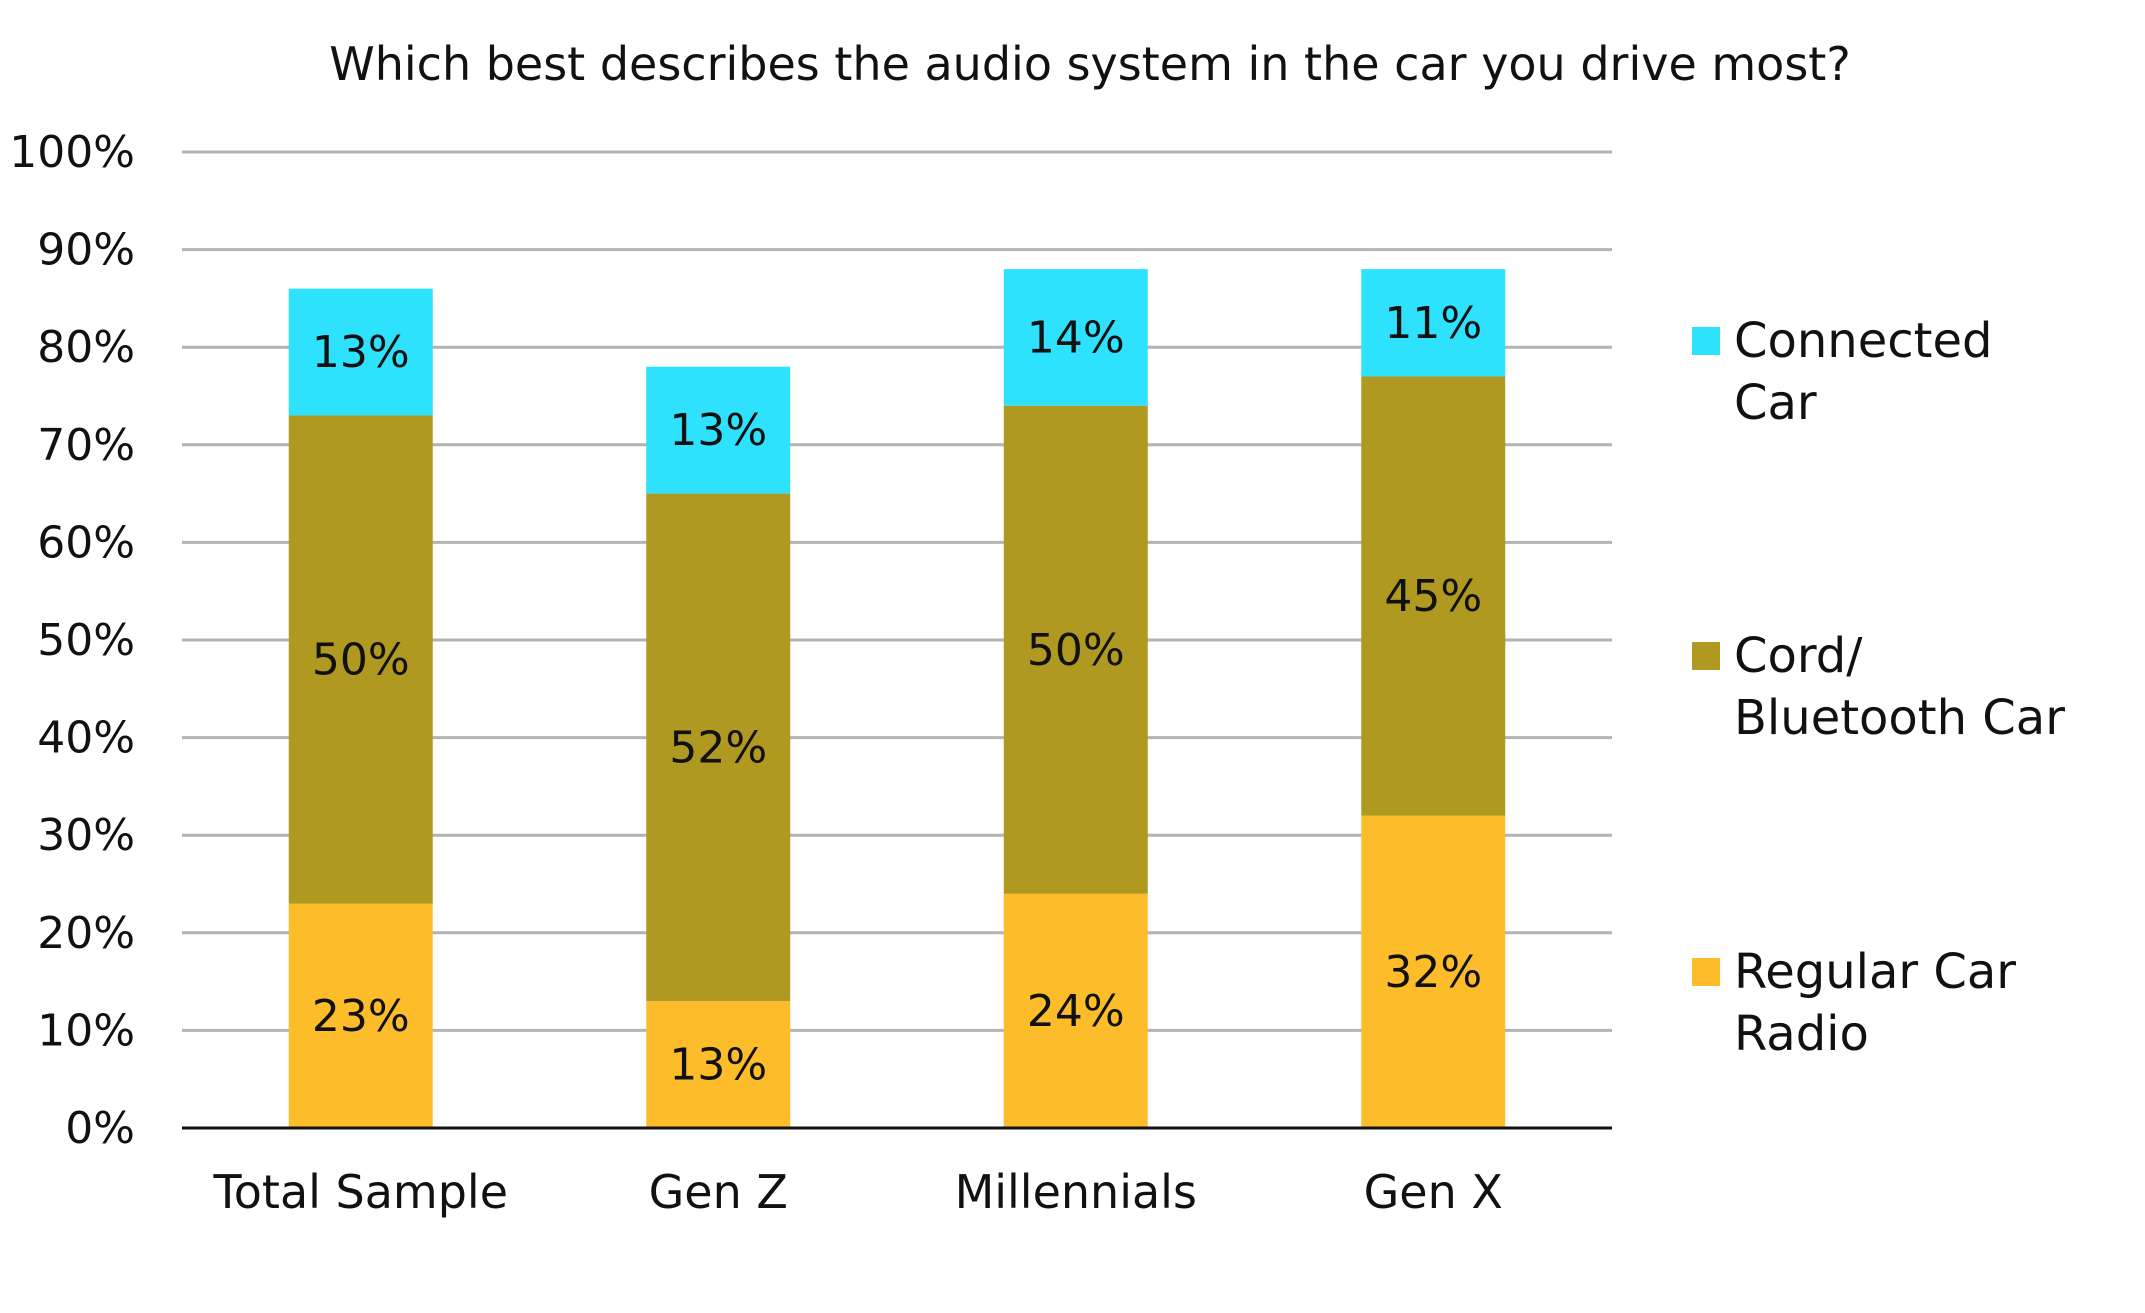 The image size is (2145, 1313). Describe the element at coordinates (1875, 972) in the screenshot. I see `legend-label: Regular Car` at that location.